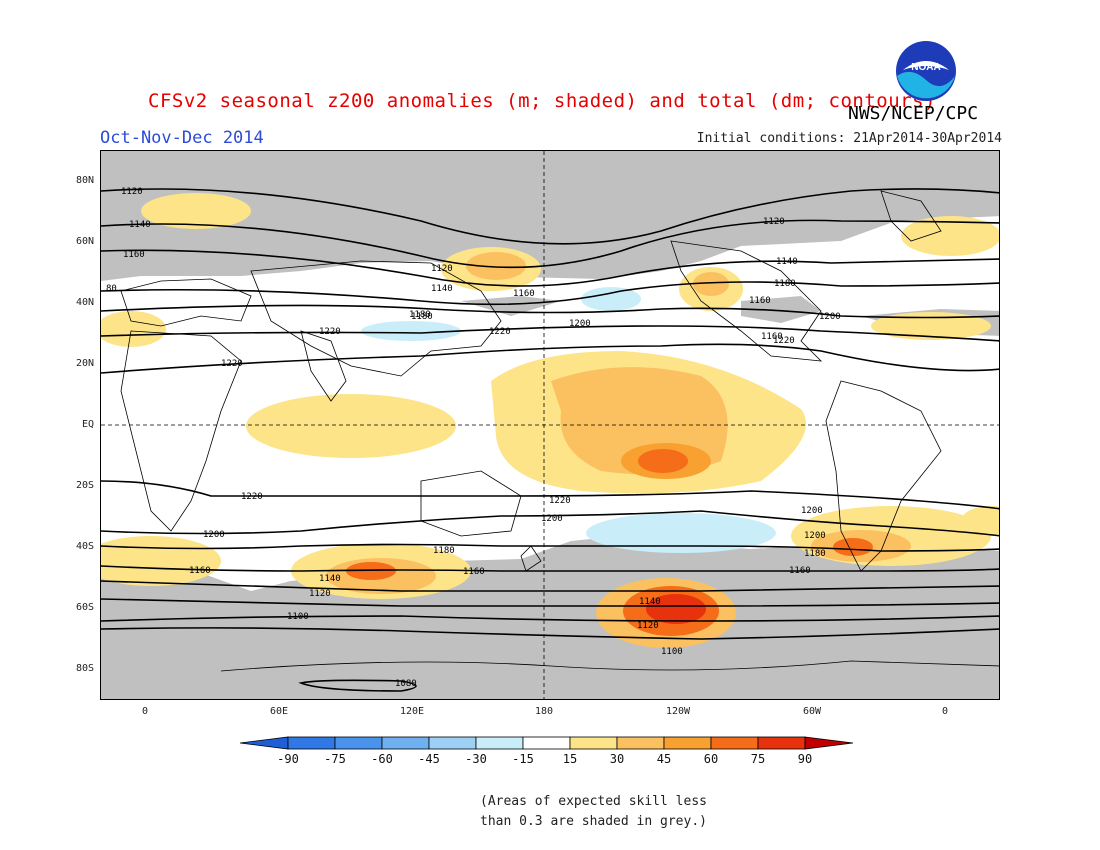  What do you see at coordinates (84, 546) in the screenshot?
I see `lat-label: 40S` at bounding box center [84, 546].